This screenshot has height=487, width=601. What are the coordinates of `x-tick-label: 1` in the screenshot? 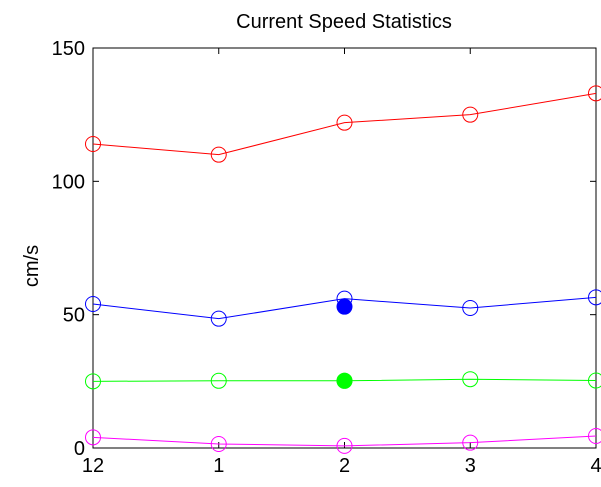 It's located at (218, 466).